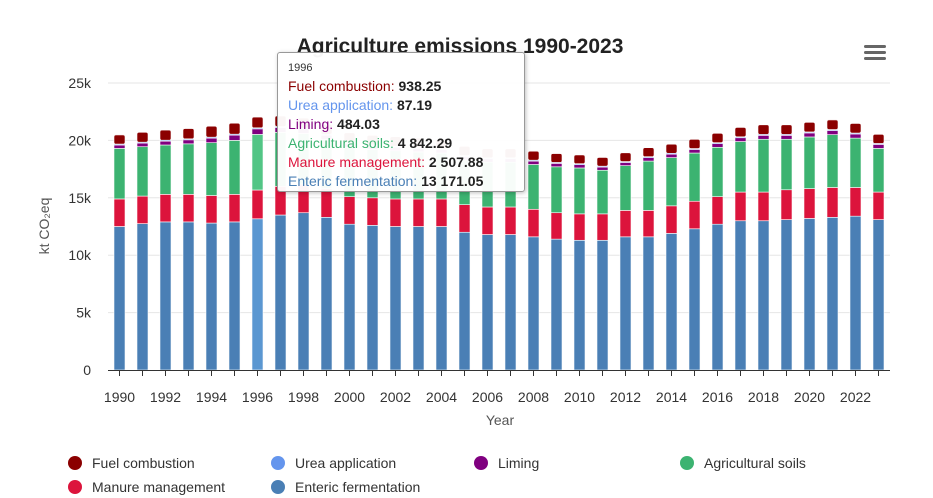  I want to click on hamburger-menu-icon, so click(875, 54).